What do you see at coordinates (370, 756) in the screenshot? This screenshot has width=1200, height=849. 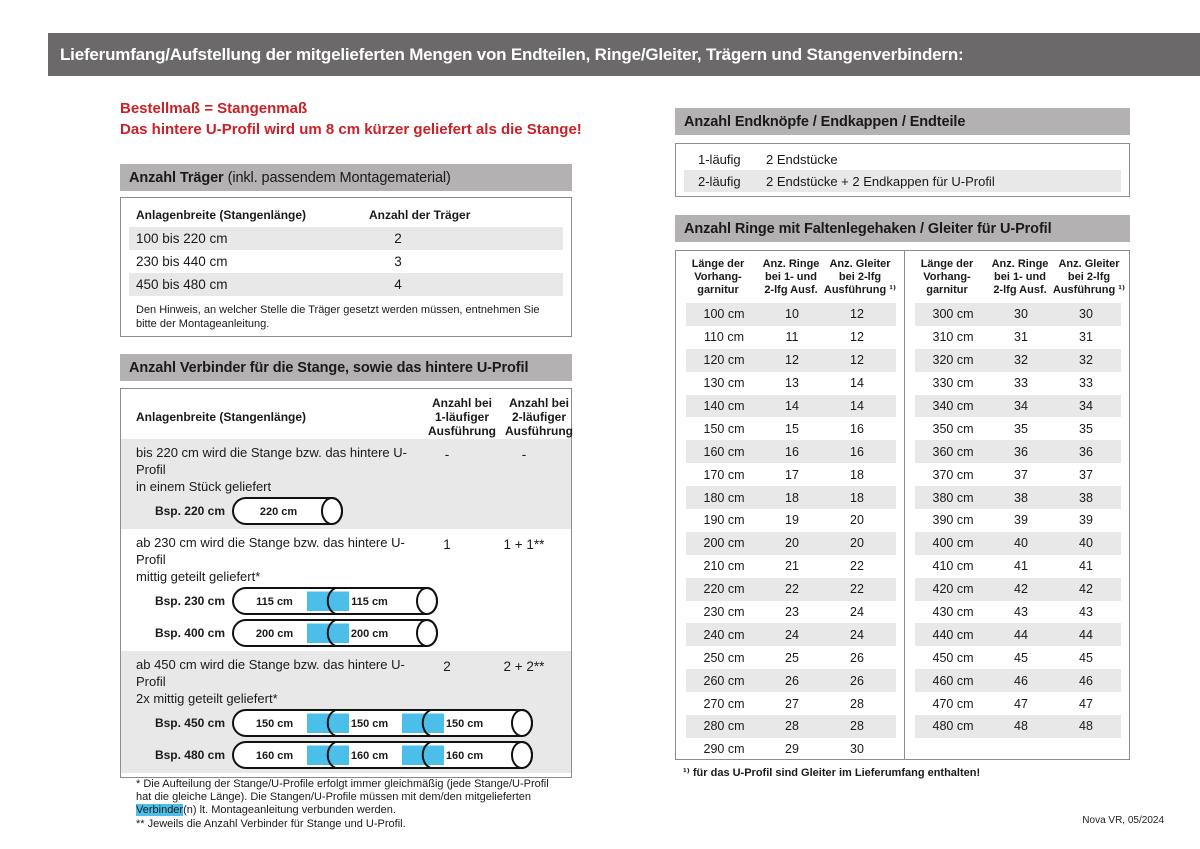 I see `rod-segment-label: 160 cm` at bounding box center [370, 756].